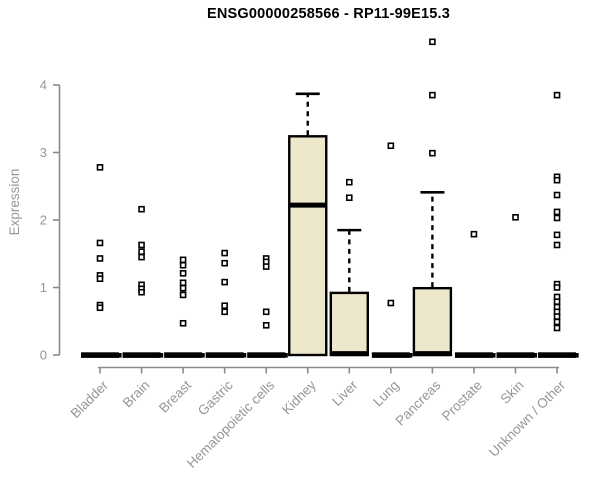 The image size is (600, 500). What do you see at coordinates (43, 355) in the screenshot?
I see `y-tick-label: 0` at bounding box center [43, 355].